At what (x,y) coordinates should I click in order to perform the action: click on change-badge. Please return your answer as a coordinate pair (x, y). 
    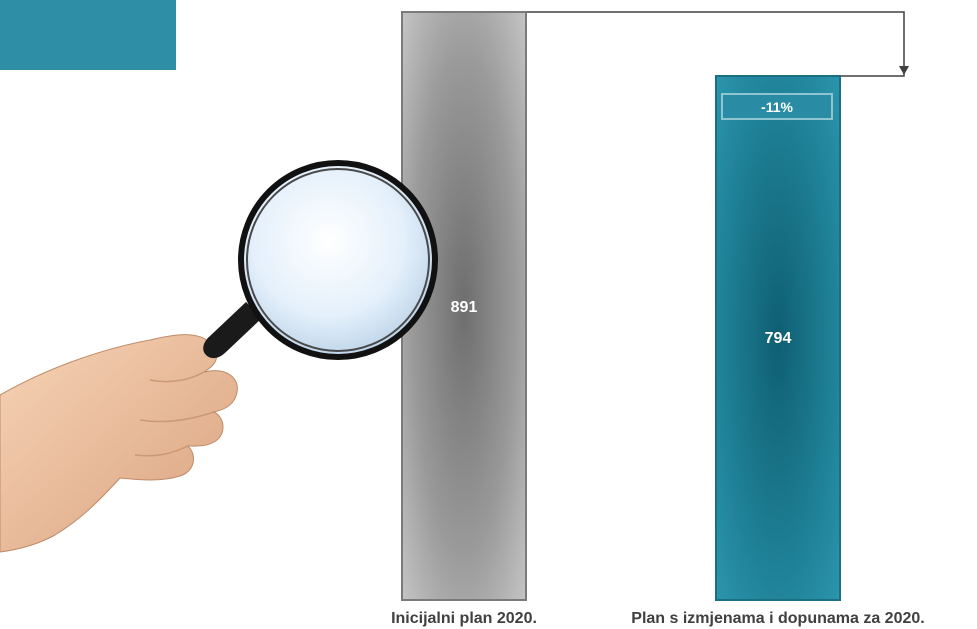
    Looking at the image, I should click on (777, 106).